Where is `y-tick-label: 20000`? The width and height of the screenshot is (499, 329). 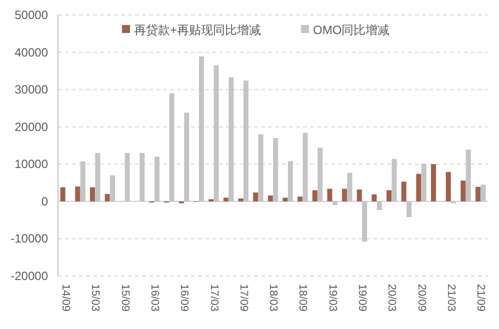
y-tick-label: 20000 is located at coordinates (31, 127).